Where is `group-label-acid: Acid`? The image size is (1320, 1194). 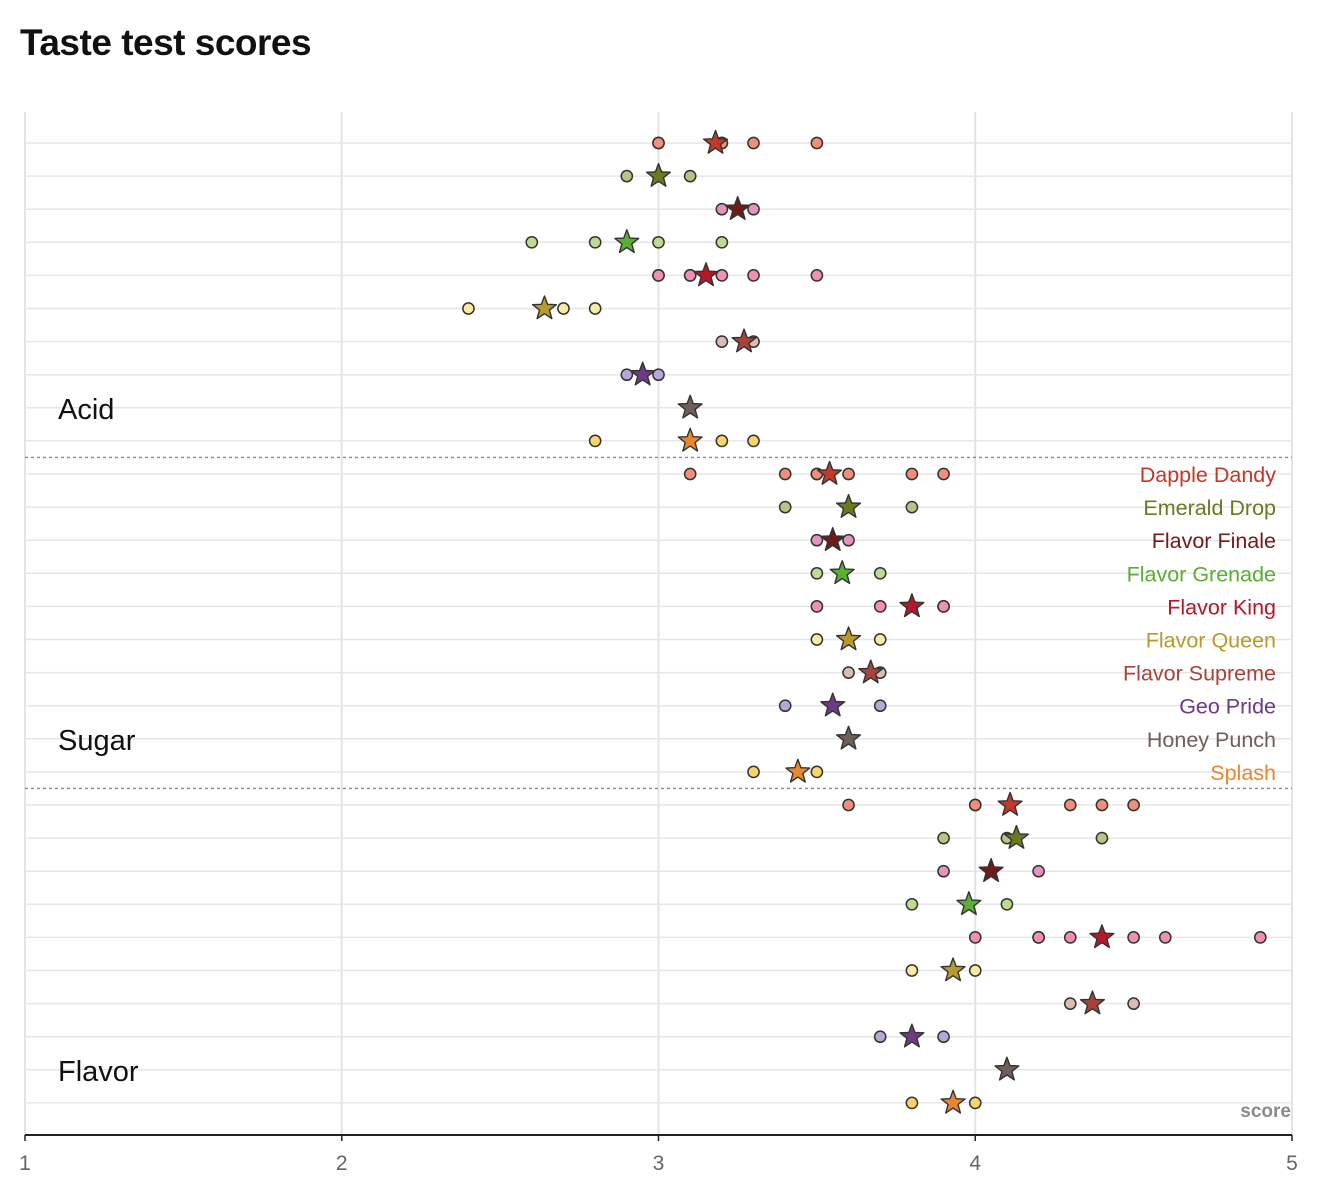 group-label-acid: Acid is located at coordinates (86, 410).